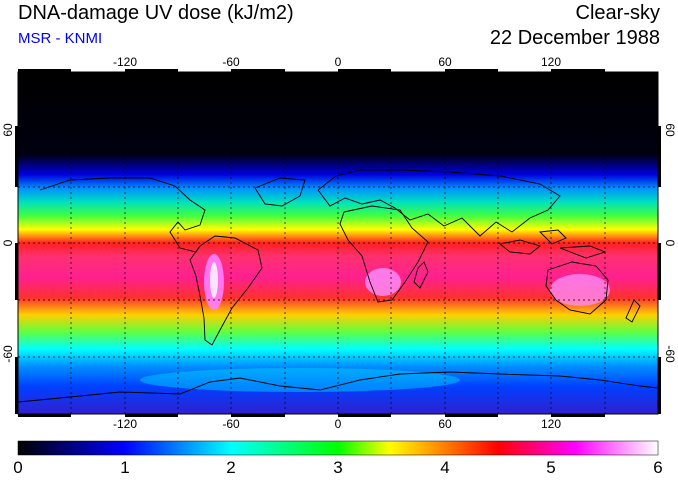 This screenshot has height=480, width=678. I want to click on colorbar-label: 3, so click(338, 467).